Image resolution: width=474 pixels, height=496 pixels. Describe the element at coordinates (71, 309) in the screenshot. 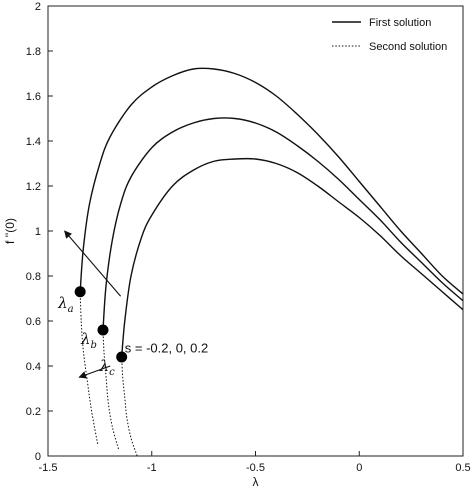

I see `critical-point-subscript: a` at that location.